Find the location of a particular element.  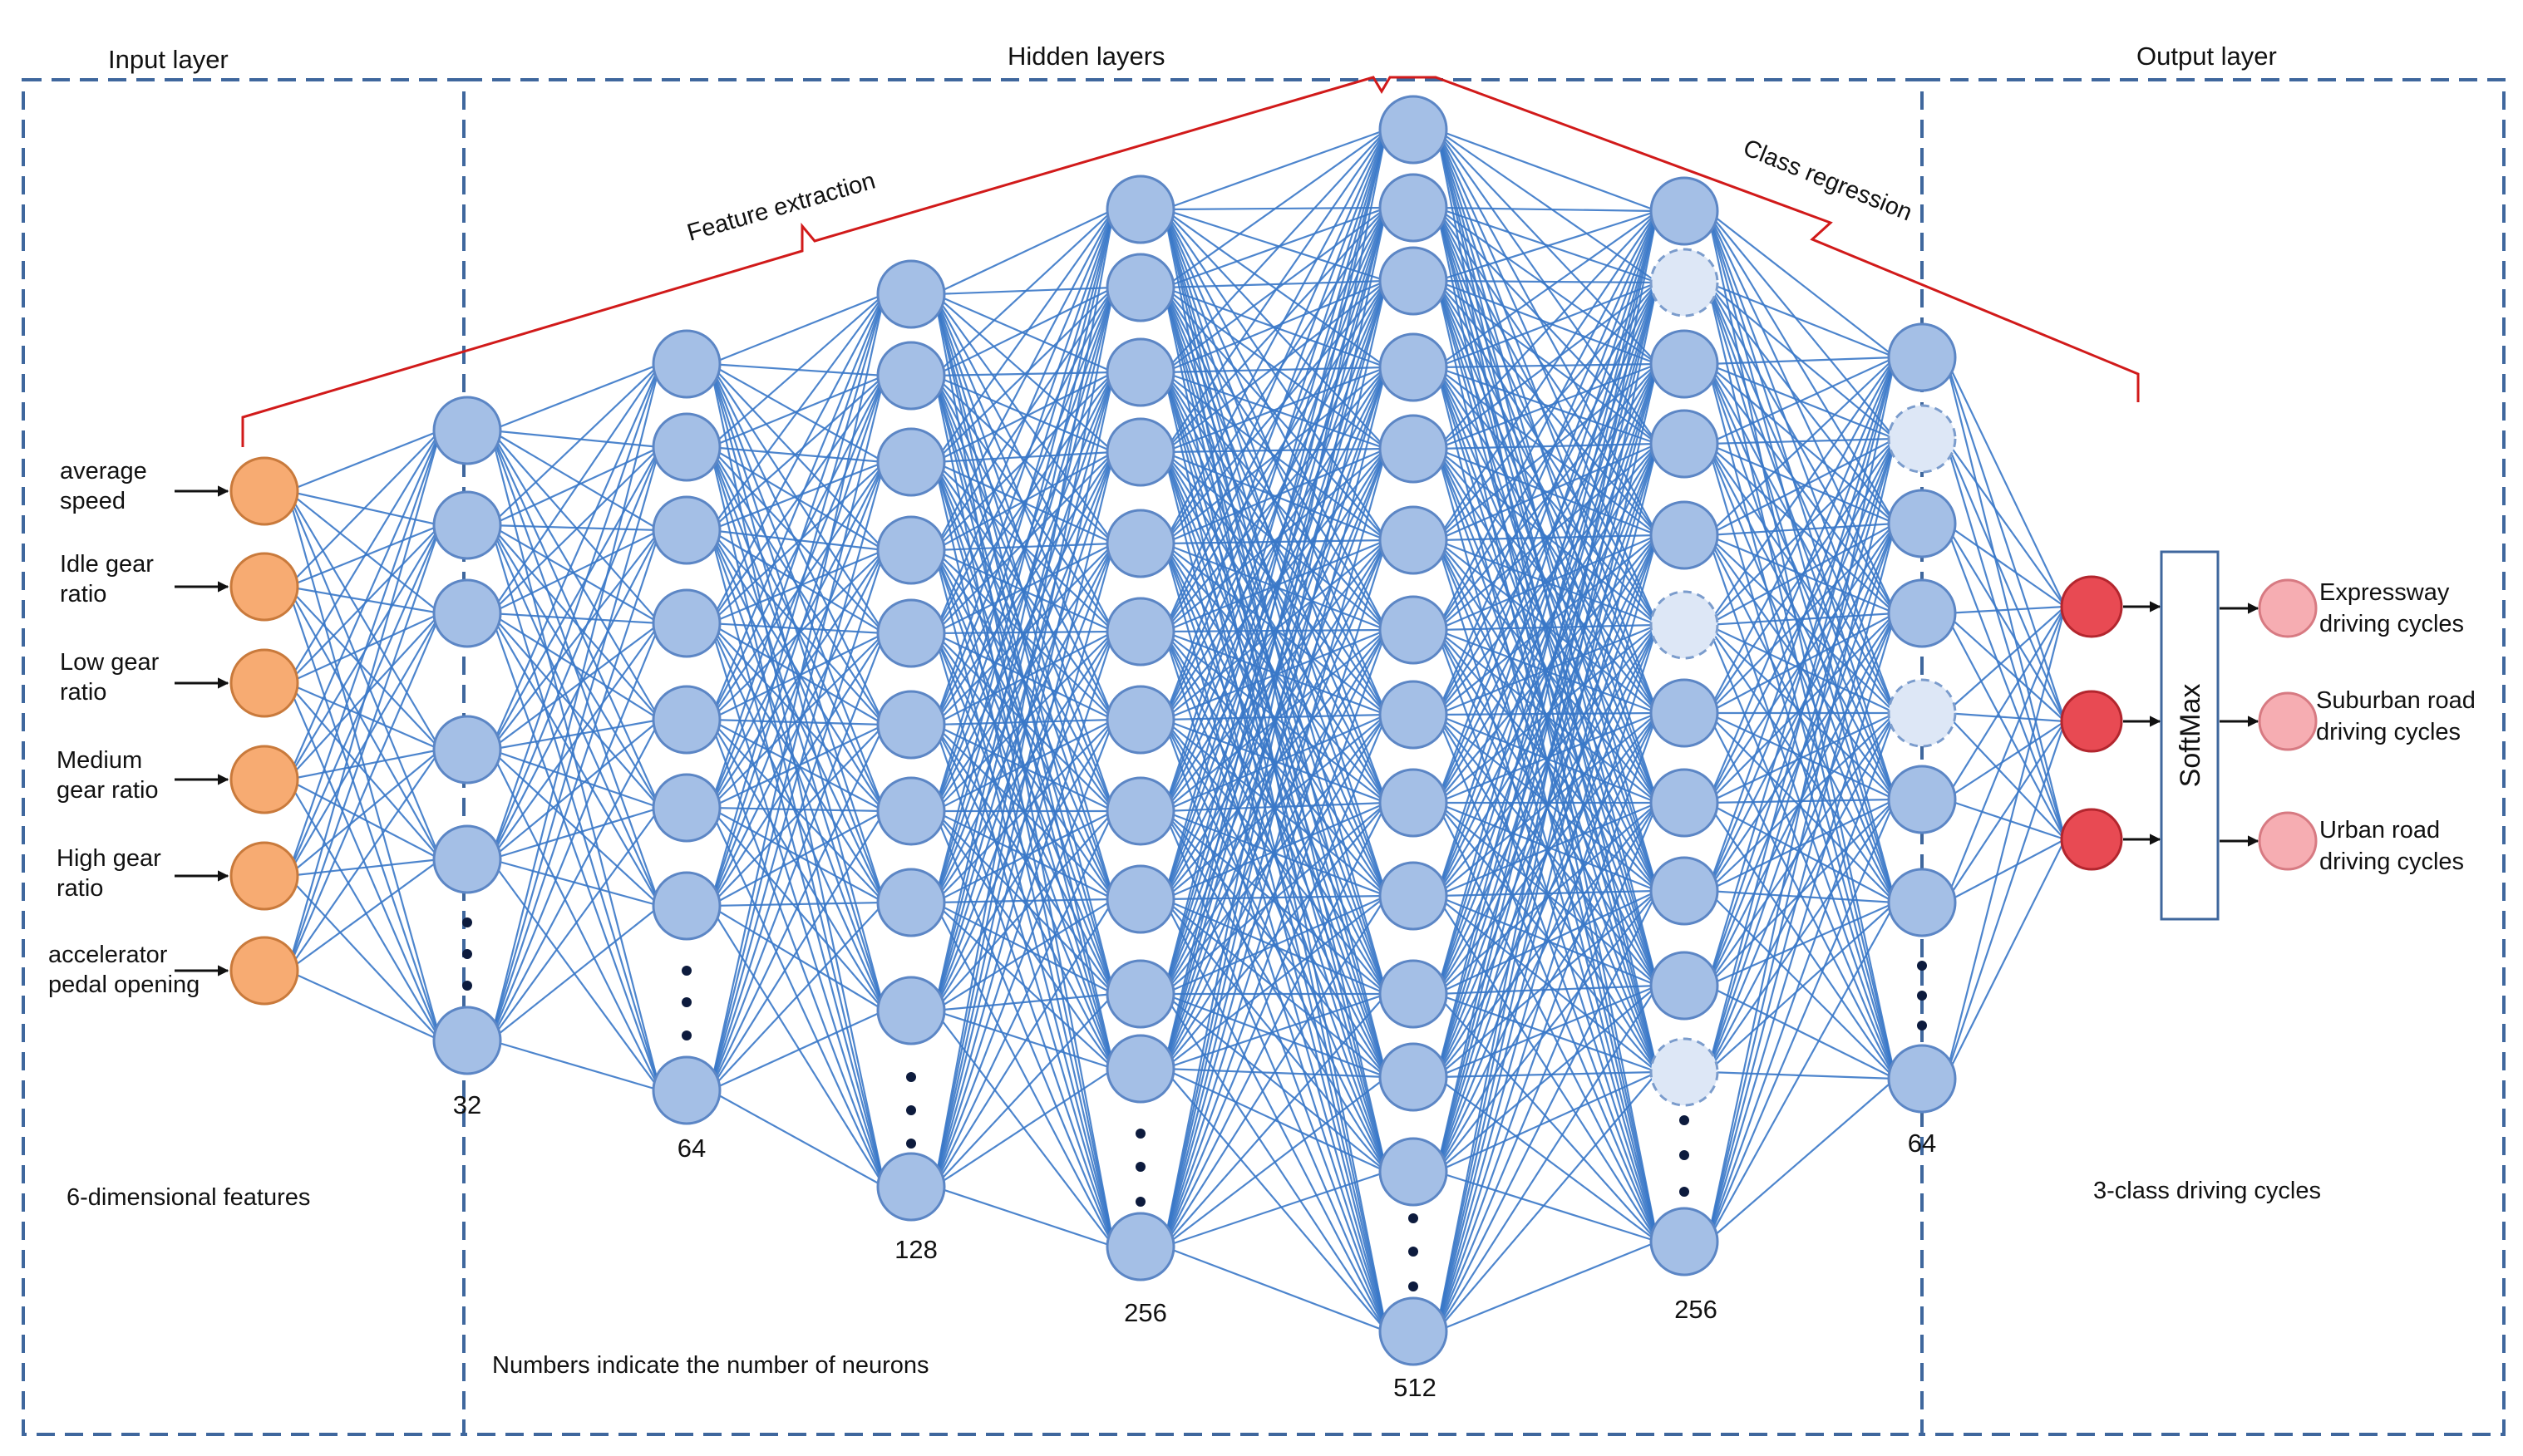

ellipsis-dots is located at coordinates (1194, 1104).